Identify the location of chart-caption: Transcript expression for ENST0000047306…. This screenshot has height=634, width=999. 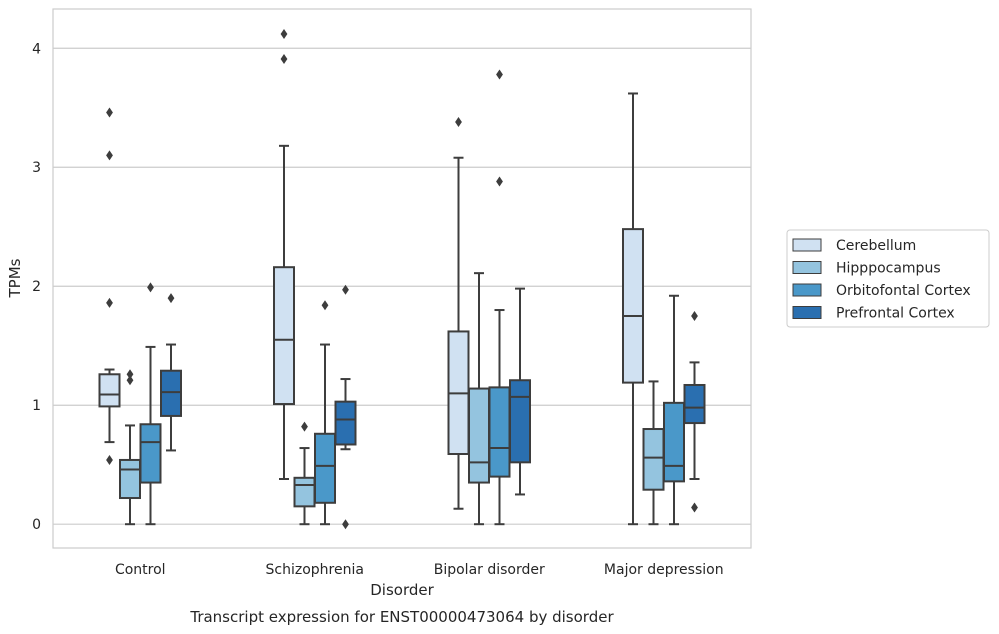
(401, 617).